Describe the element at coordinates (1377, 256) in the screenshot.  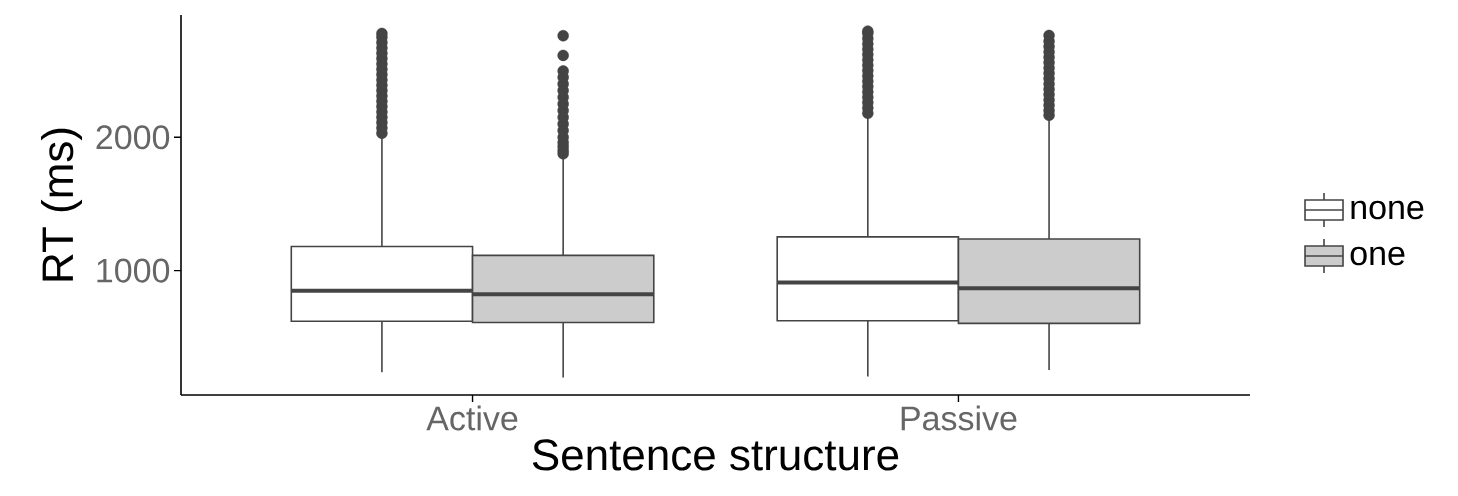
I see `legend-label: one` at that location.